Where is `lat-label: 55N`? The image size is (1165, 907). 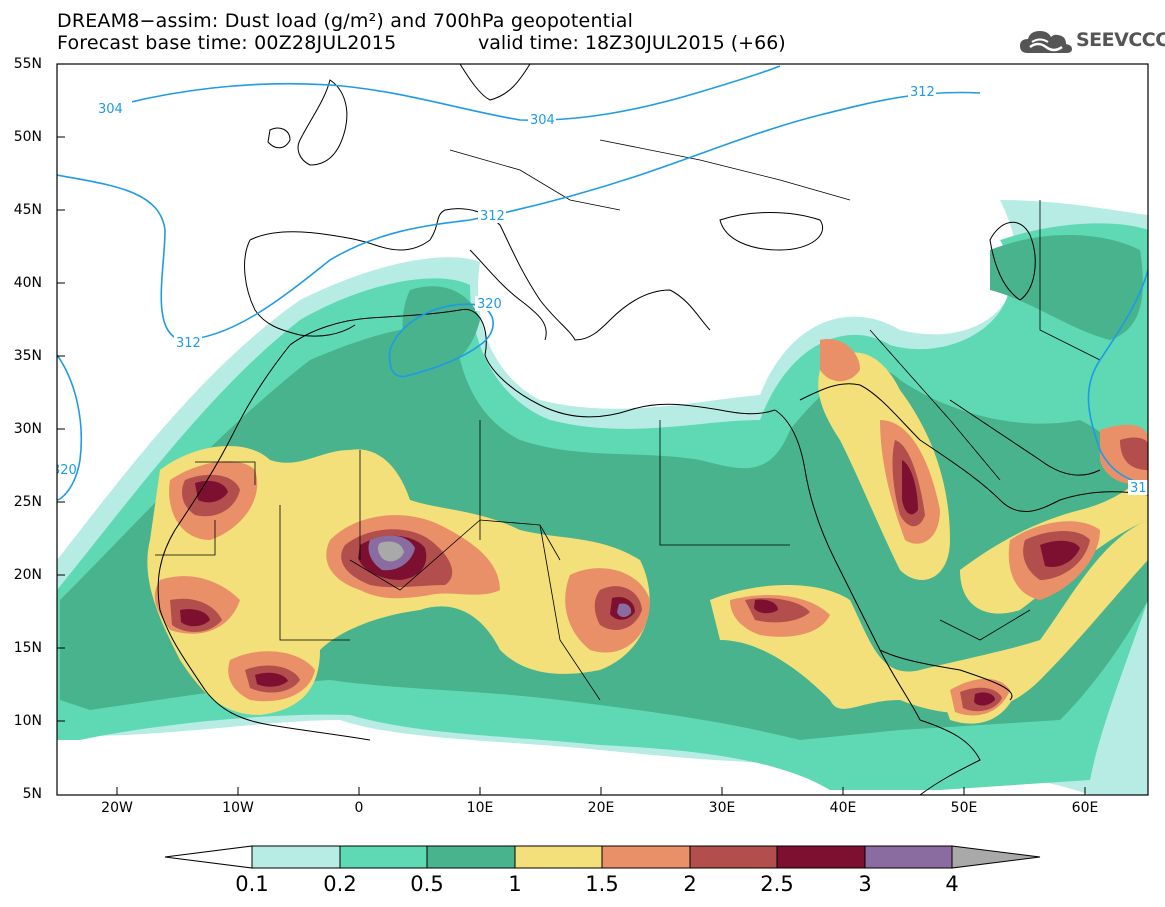 lat-label: 55N is located at coordinates (27, 64).